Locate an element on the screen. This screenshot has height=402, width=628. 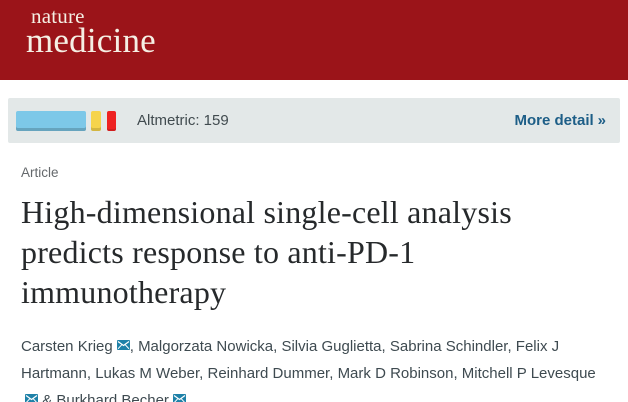
author-name: Malgorzata Nowicka is located at coordinates (206, 346).